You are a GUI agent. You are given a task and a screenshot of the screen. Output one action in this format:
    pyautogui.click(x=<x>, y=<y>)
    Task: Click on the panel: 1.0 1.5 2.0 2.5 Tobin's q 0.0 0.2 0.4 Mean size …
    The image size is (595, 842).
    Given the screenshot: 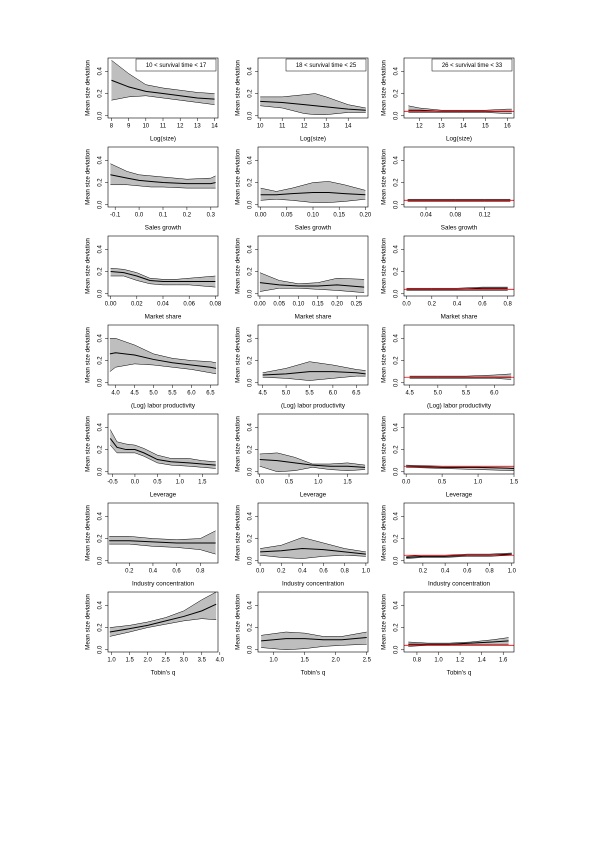 What is the action you would take?
    pyautogui.click(x=303, y=634)
    